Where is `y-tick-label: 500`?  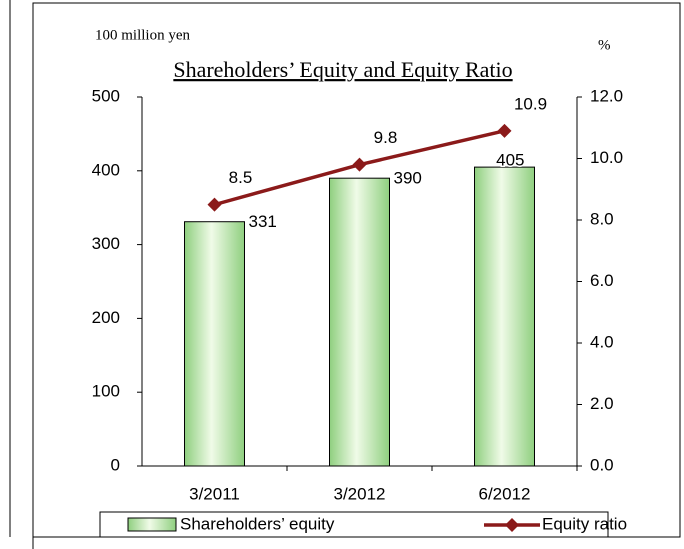 y-tick-label: 500 is located at coordinates (106, 95).